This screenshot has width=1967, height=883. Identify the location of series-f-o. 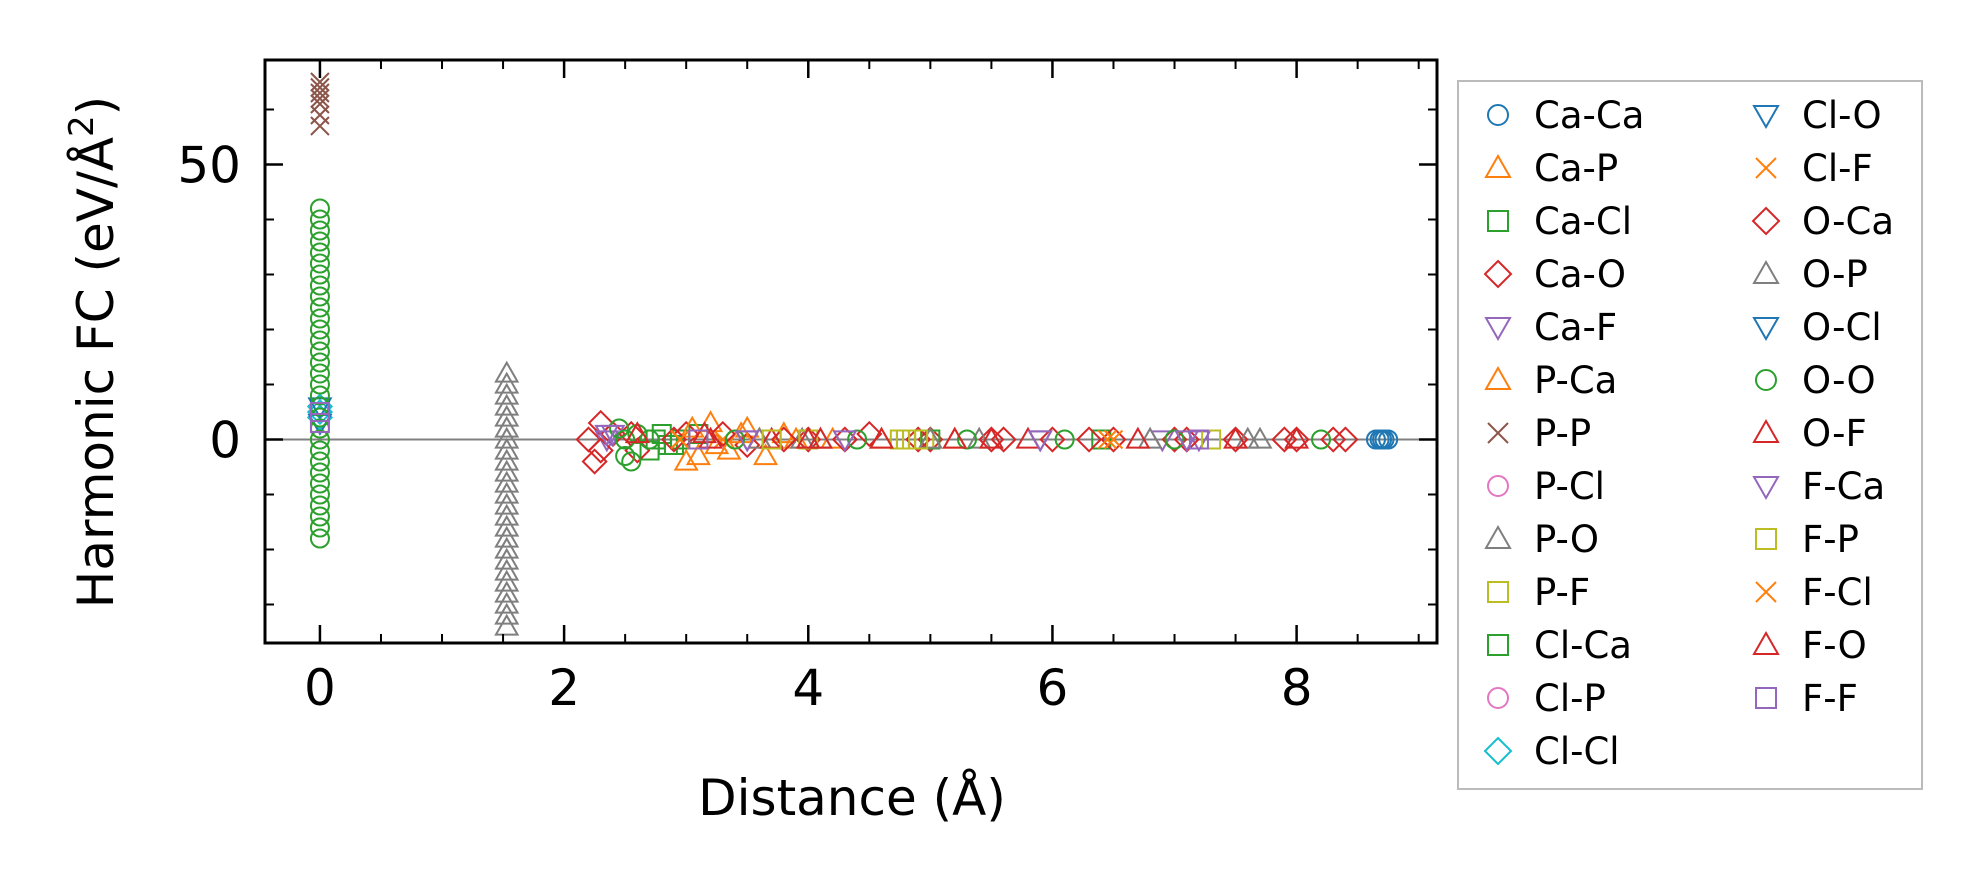
(851, 437).